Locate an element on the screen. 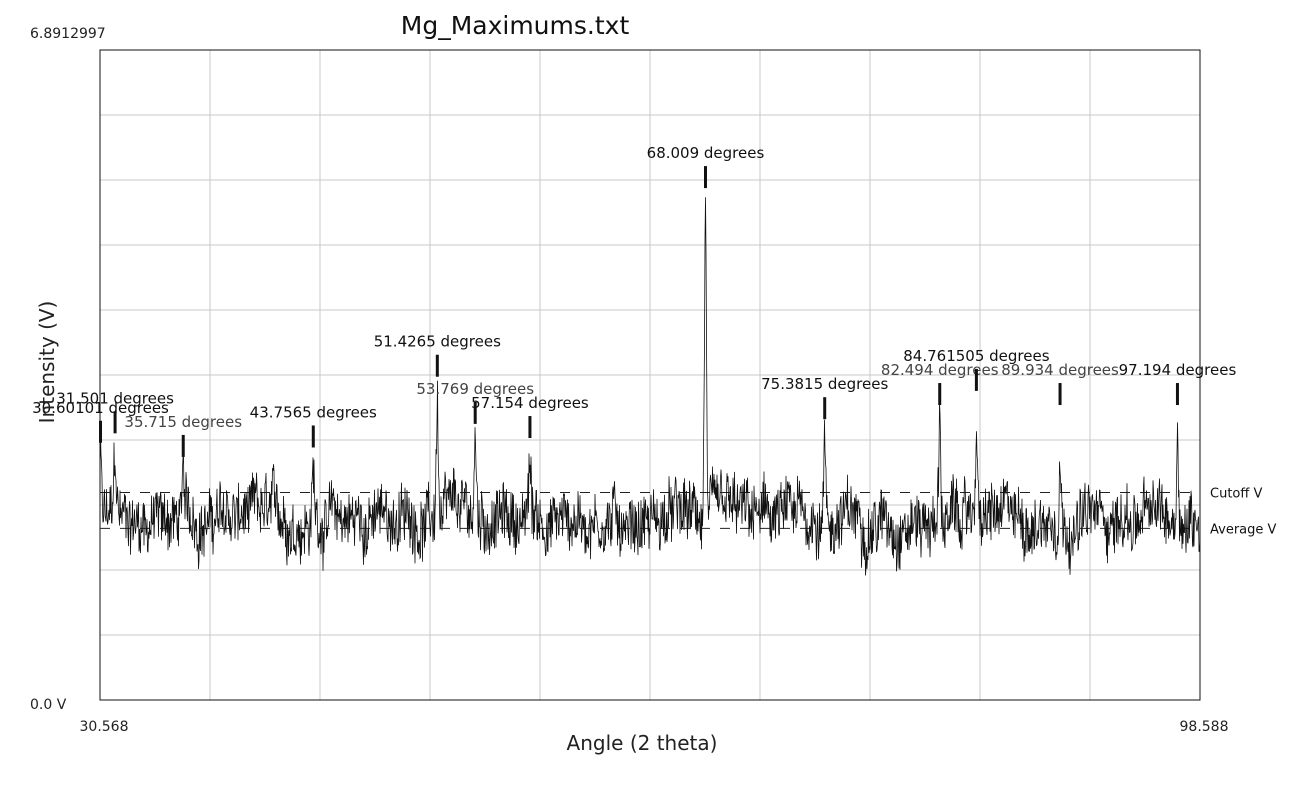  y-tick-max: 6.8912997 is located at coordinates (68, 34).